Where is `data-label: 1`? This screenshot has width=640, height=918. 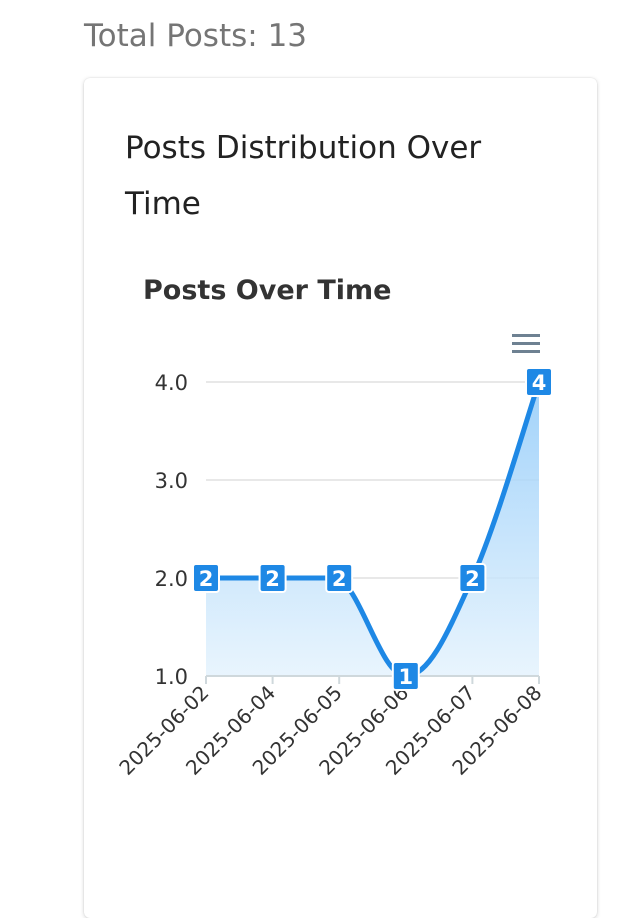 data-label: 1 is located at coordinates (405, 676).